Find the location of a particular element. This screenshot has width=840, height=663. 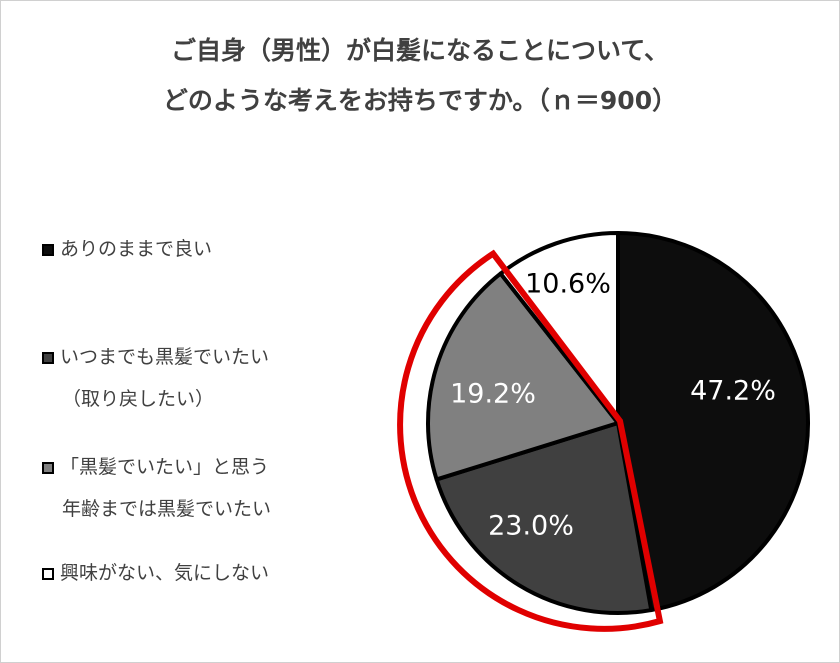

legend-line: 興味がない、気にしない is located at coordinates (155, 573).